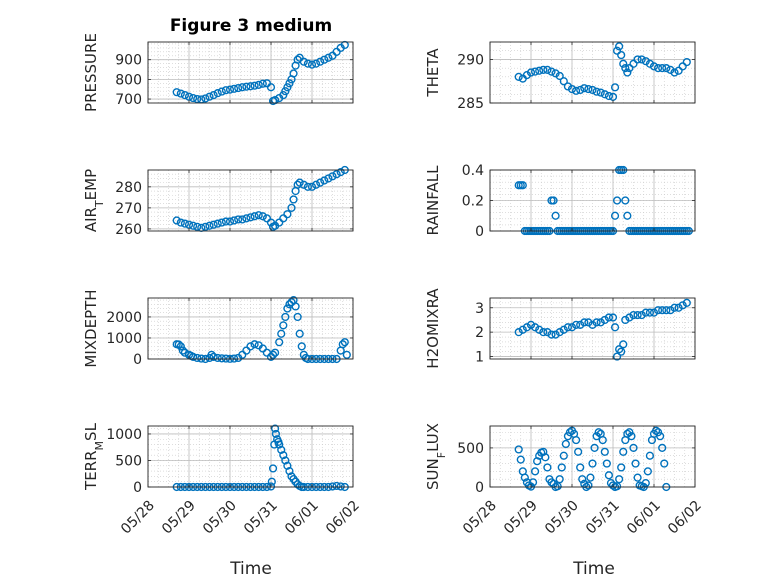 Image resolution: width=778 pixels, height=583 pixels. Describe the element at coordinates (124, 435) in the screenshot. I see `y-tick-label: 1000` at that location.